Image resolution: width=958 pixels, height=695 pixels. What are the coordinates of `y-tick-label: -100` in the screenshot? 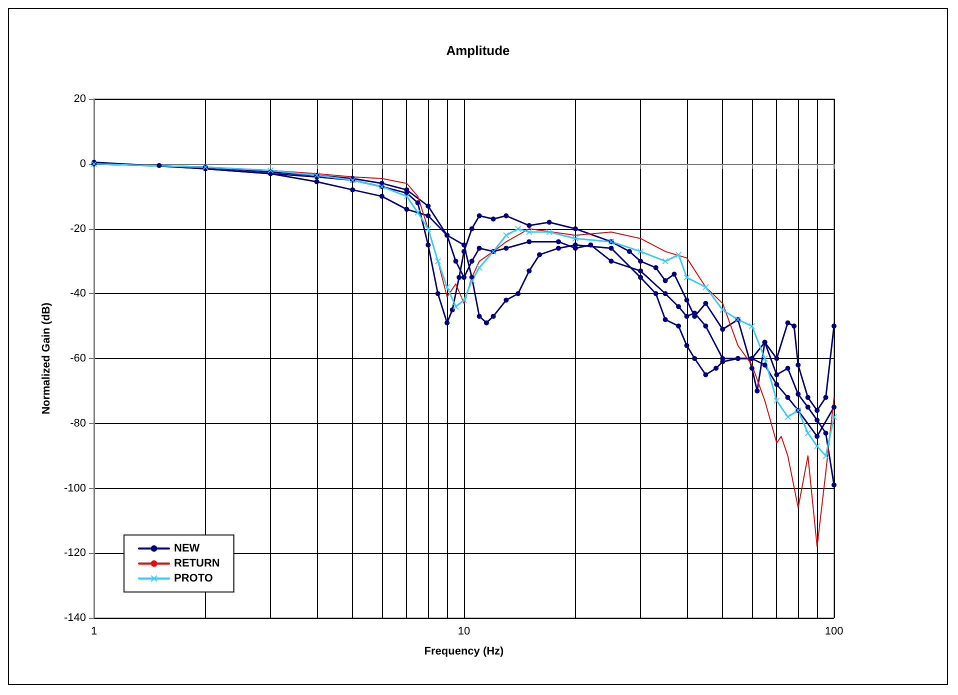 It's located at (75, 488).